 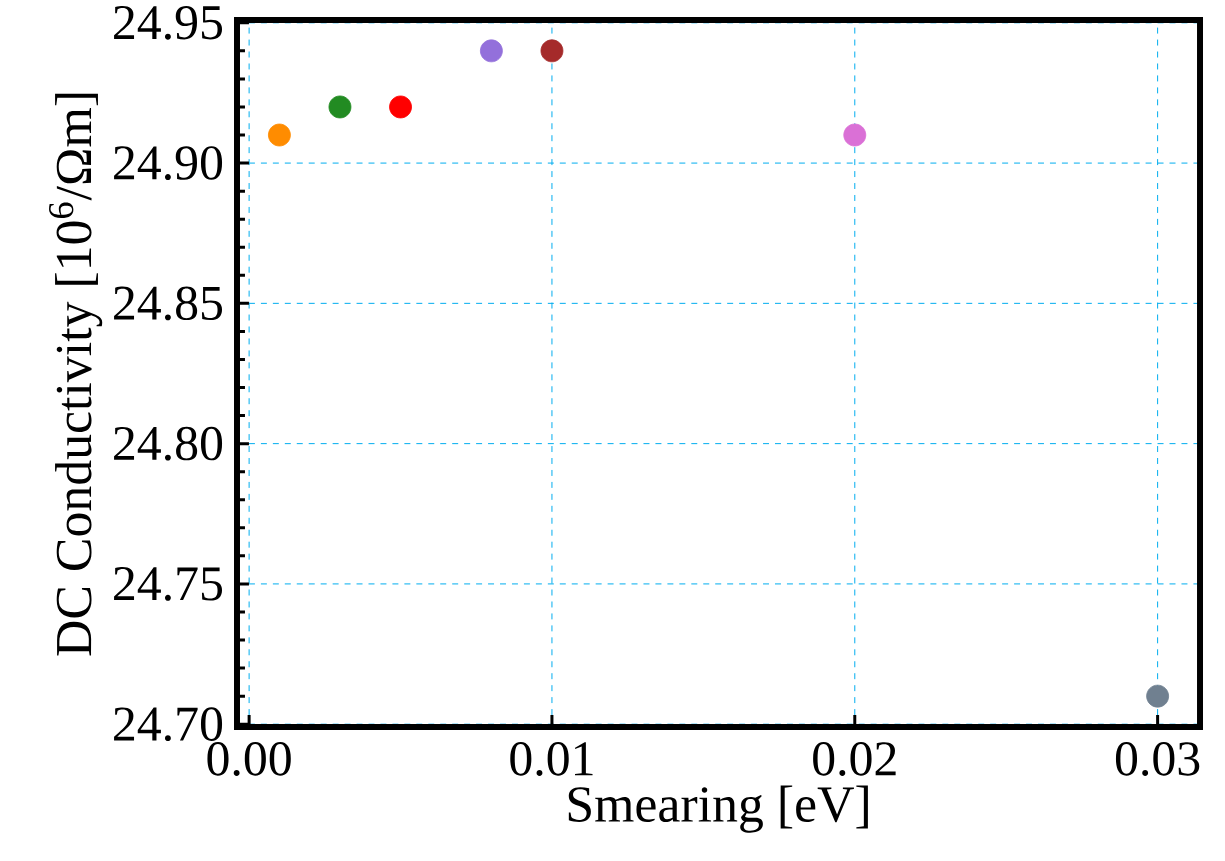 What do you see at coordinates (76, 374) in the screenshot?
I see `y-axis-title: DC Conductivity [10$^{6}$/Ωm]` at bounding box center [76, 374].